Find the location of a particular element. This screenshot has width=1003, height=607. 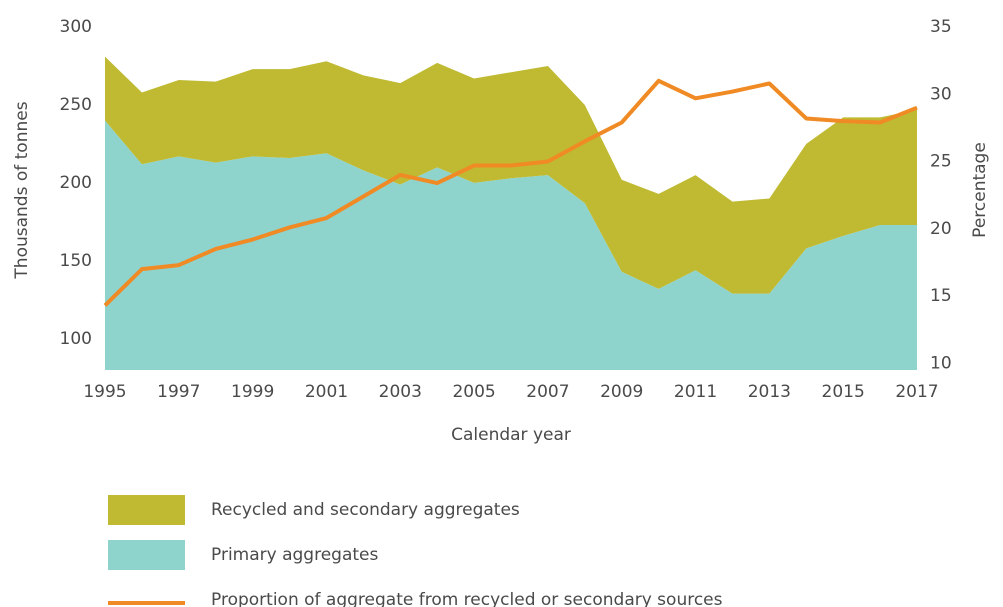

x-tick-label: 1997 is located at coordinates (178, 392).